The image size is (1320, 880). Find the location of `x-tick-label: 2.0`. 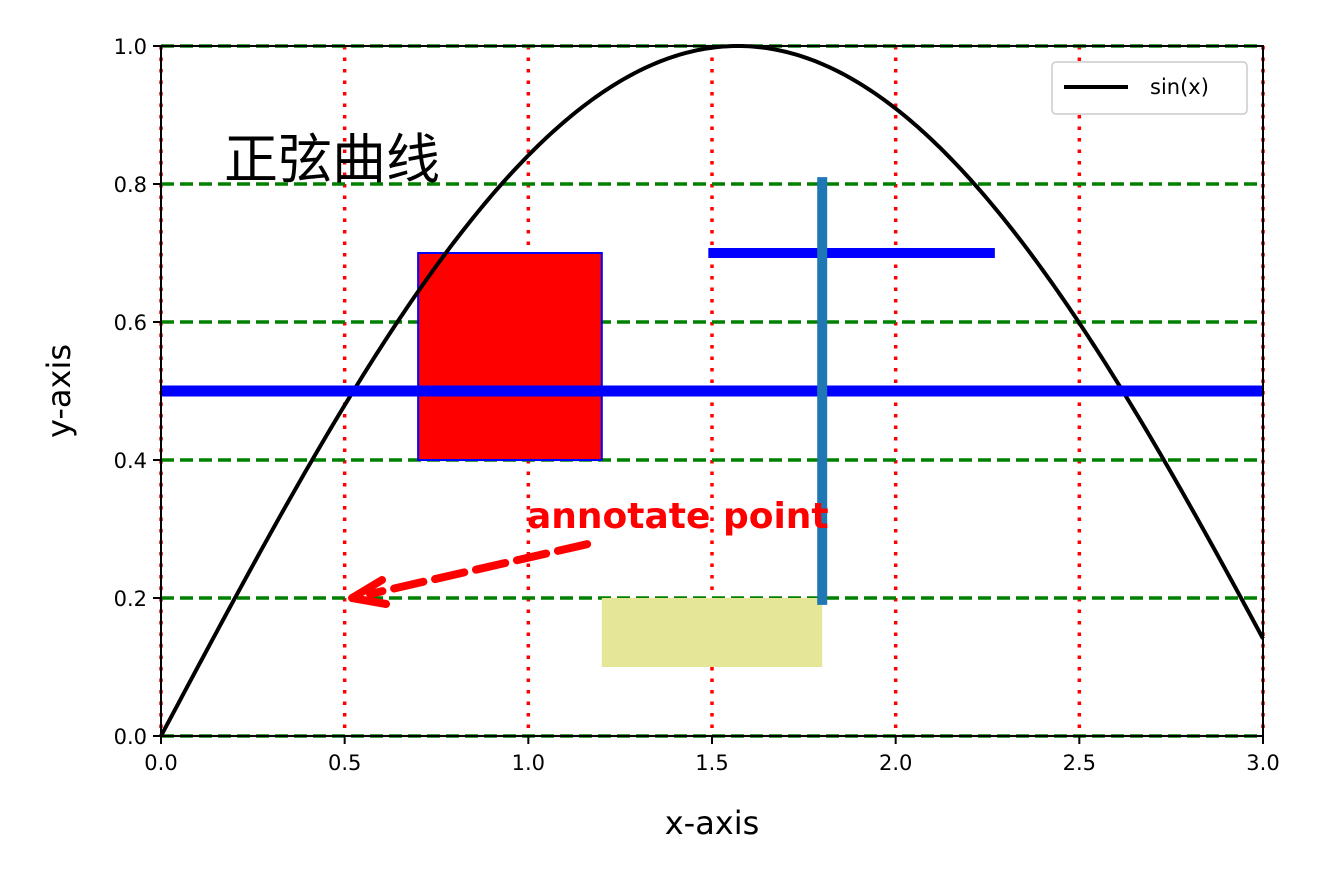

x-tick-label: 2.0 is located at coordinates (895, 763).